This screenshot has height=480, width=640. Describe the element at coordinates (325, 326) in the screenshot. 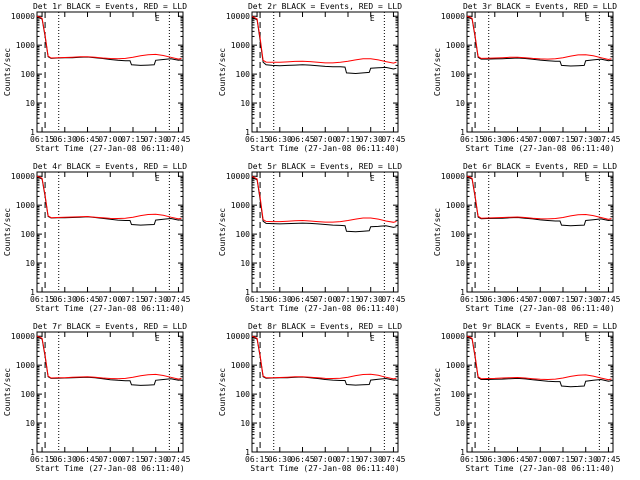

I see `panel-title: Det 8r BLACK = Events, RED = LLD` at that location.